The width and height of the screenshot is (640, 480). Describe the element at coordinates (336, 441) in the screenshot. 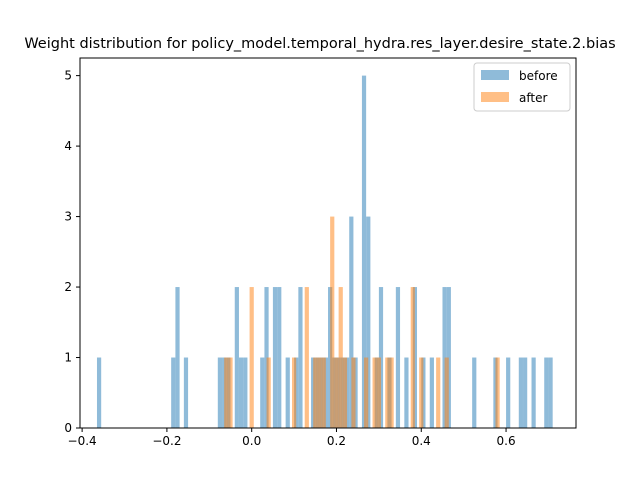

I see `x-tick-label: 0.2` at that location.